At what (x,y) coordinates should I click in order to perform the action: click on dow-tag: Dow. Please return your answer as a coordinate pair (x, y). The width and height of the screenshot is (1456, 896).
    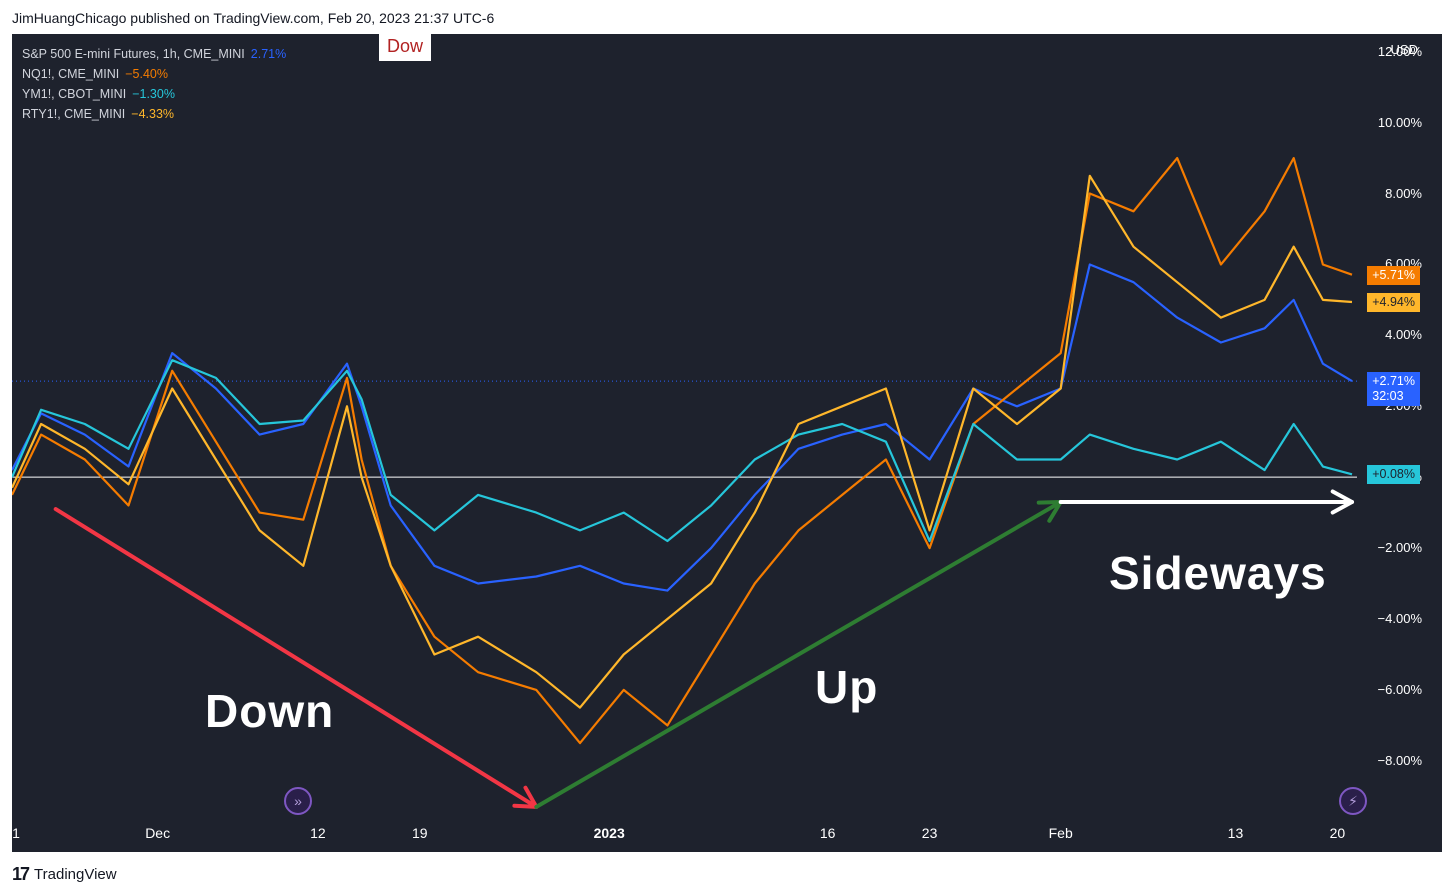
    Looking at the image, I should click on (405, 47).